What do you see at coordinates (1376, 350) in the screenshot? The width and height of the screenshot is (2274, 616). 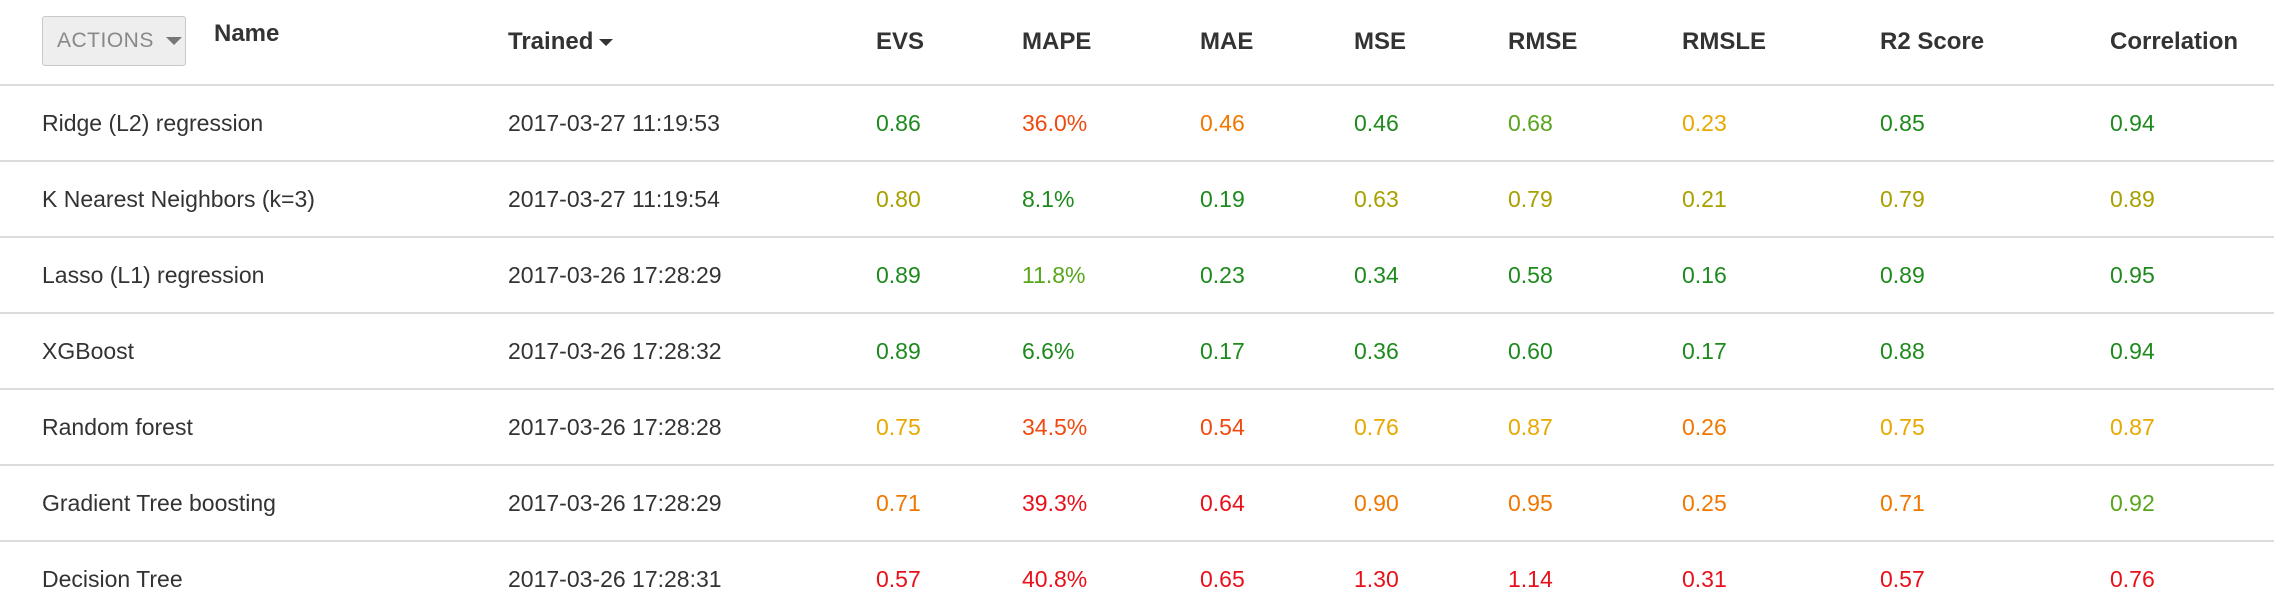 I see `metric-mse: 0.36` at bounding box center [1376, 350].